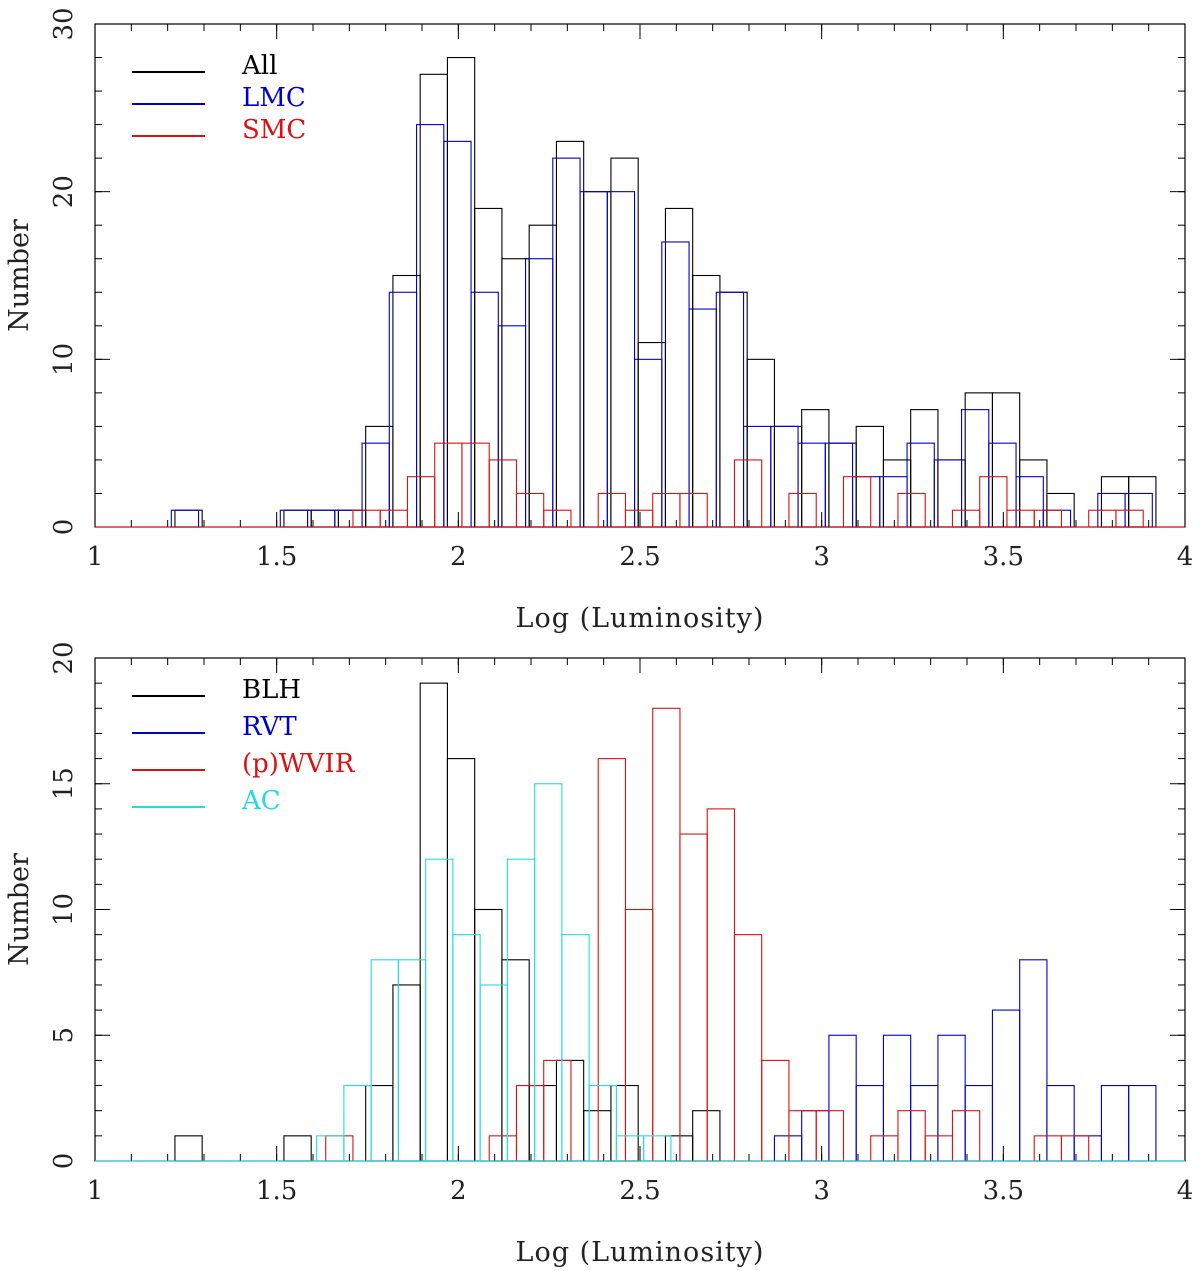 This screenshot has height=1271, width=1200. What do you see at coordinates (64, 783) in the screenshot?
I see `y-tick-label: 15` at bounding box center [64, 783].